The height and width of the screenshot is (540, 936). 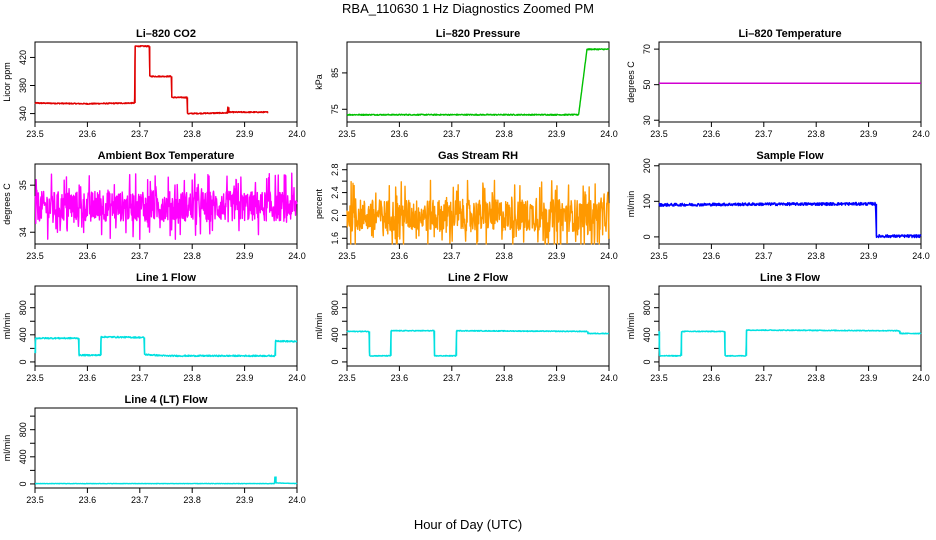 I want to click on y-tick-label: 100, so click(x=647, y=201).